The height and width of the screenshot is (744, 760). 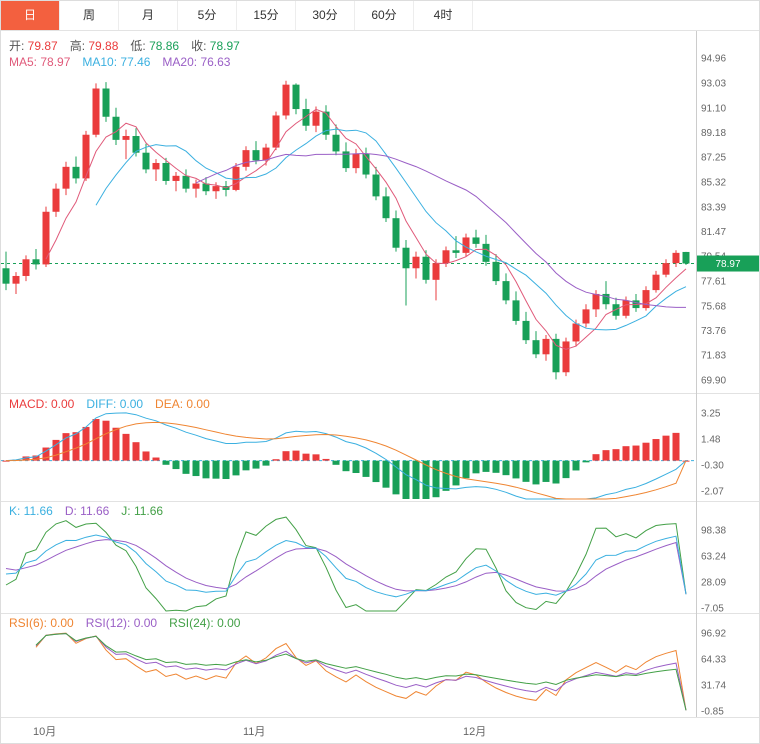 I want to click on svg-text: -2.07, so click(x=712, y=491).